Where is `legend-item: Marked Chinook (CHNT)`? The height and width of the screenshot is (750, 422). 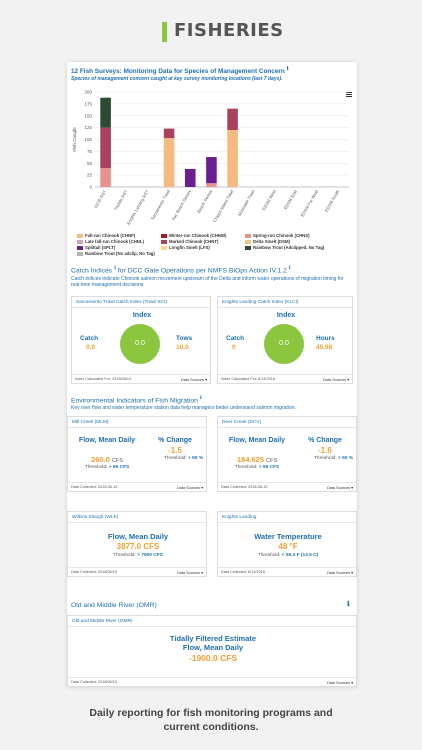 legend-item: Marked Chinook (CHNT) is located at coordinates (189, 241).